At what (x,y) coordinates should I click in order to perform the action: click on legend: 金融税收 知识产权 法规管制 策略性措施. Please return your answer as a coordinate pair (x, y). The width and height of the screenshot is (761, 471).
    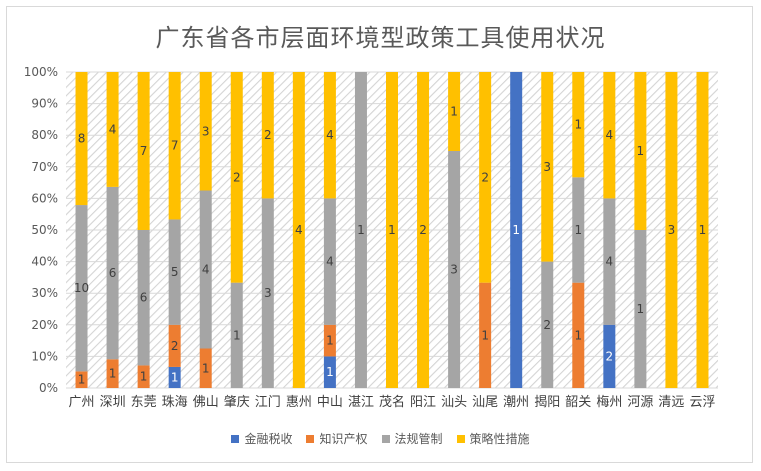
    Looking at the image, I should click on (380, 438).